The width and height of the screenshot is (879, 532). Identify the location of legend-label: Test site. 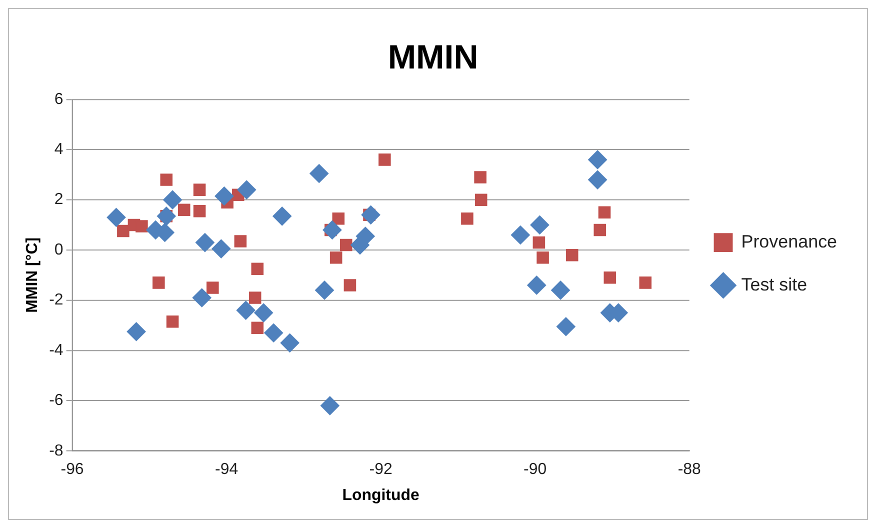
(774, 284).